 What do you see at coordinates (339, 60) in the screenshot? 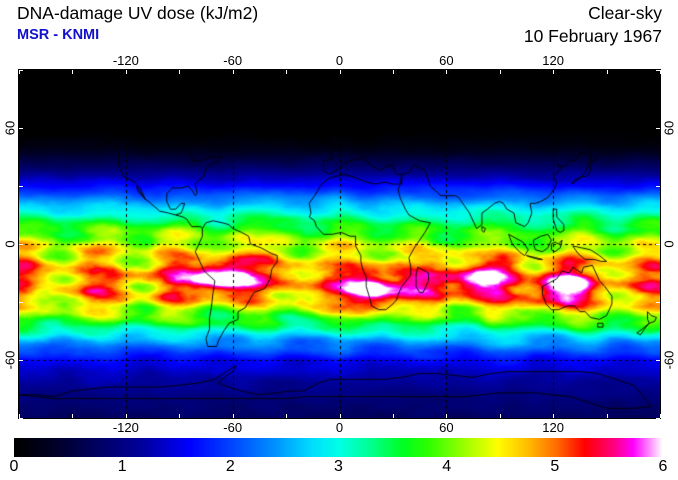
I see `x-tick-label-top-2: 0` at bounding box center [339, 60].